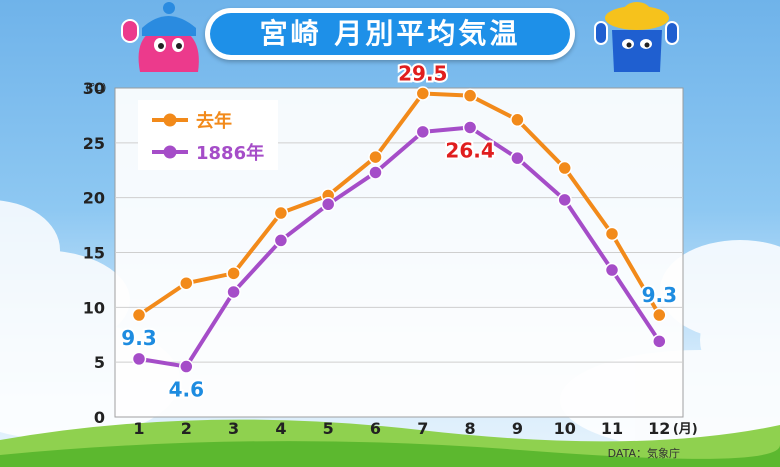 This screenshot has height=467, width=780. Describe the element at coordinates (94, 198) in the screenshot. I see `y-tick-label-4: 20` at that location.